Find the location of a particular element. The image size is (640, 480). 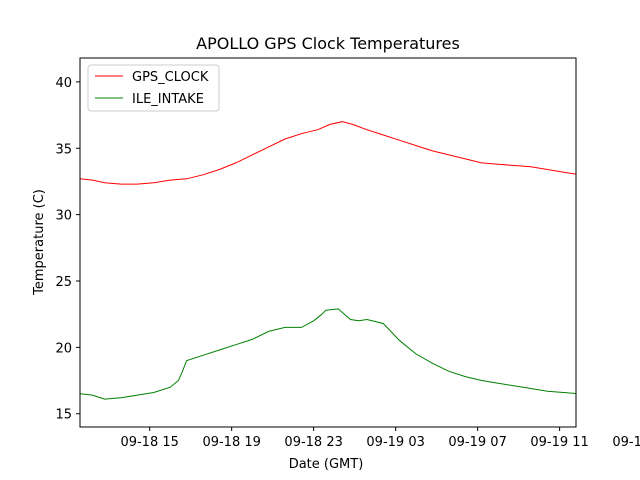

legend-label-ile-intake: ILE_INTAKE is located at coordinates (168, 99).